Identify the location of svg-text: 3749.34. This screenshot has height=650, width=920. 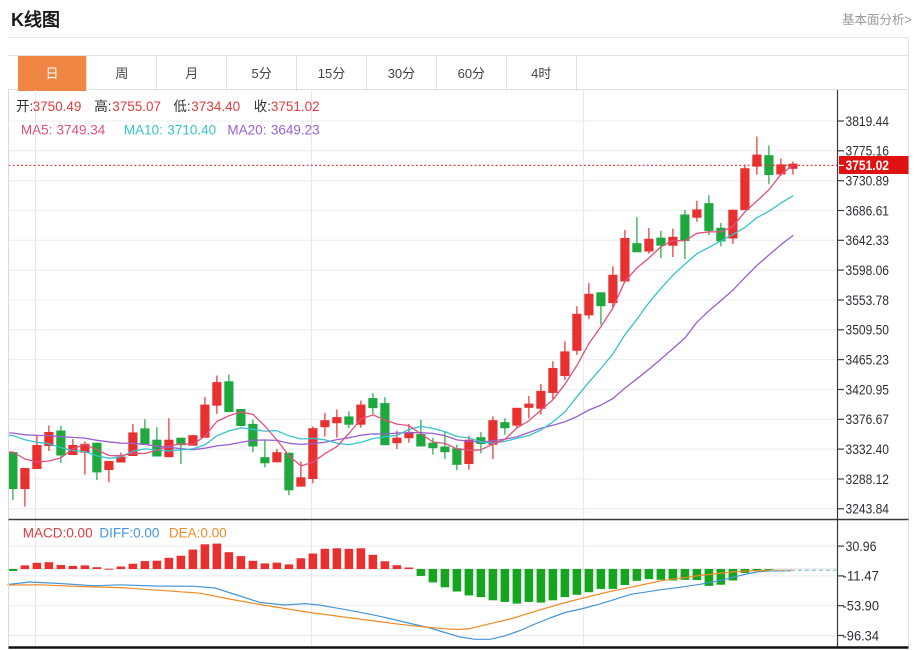
(81, 129).